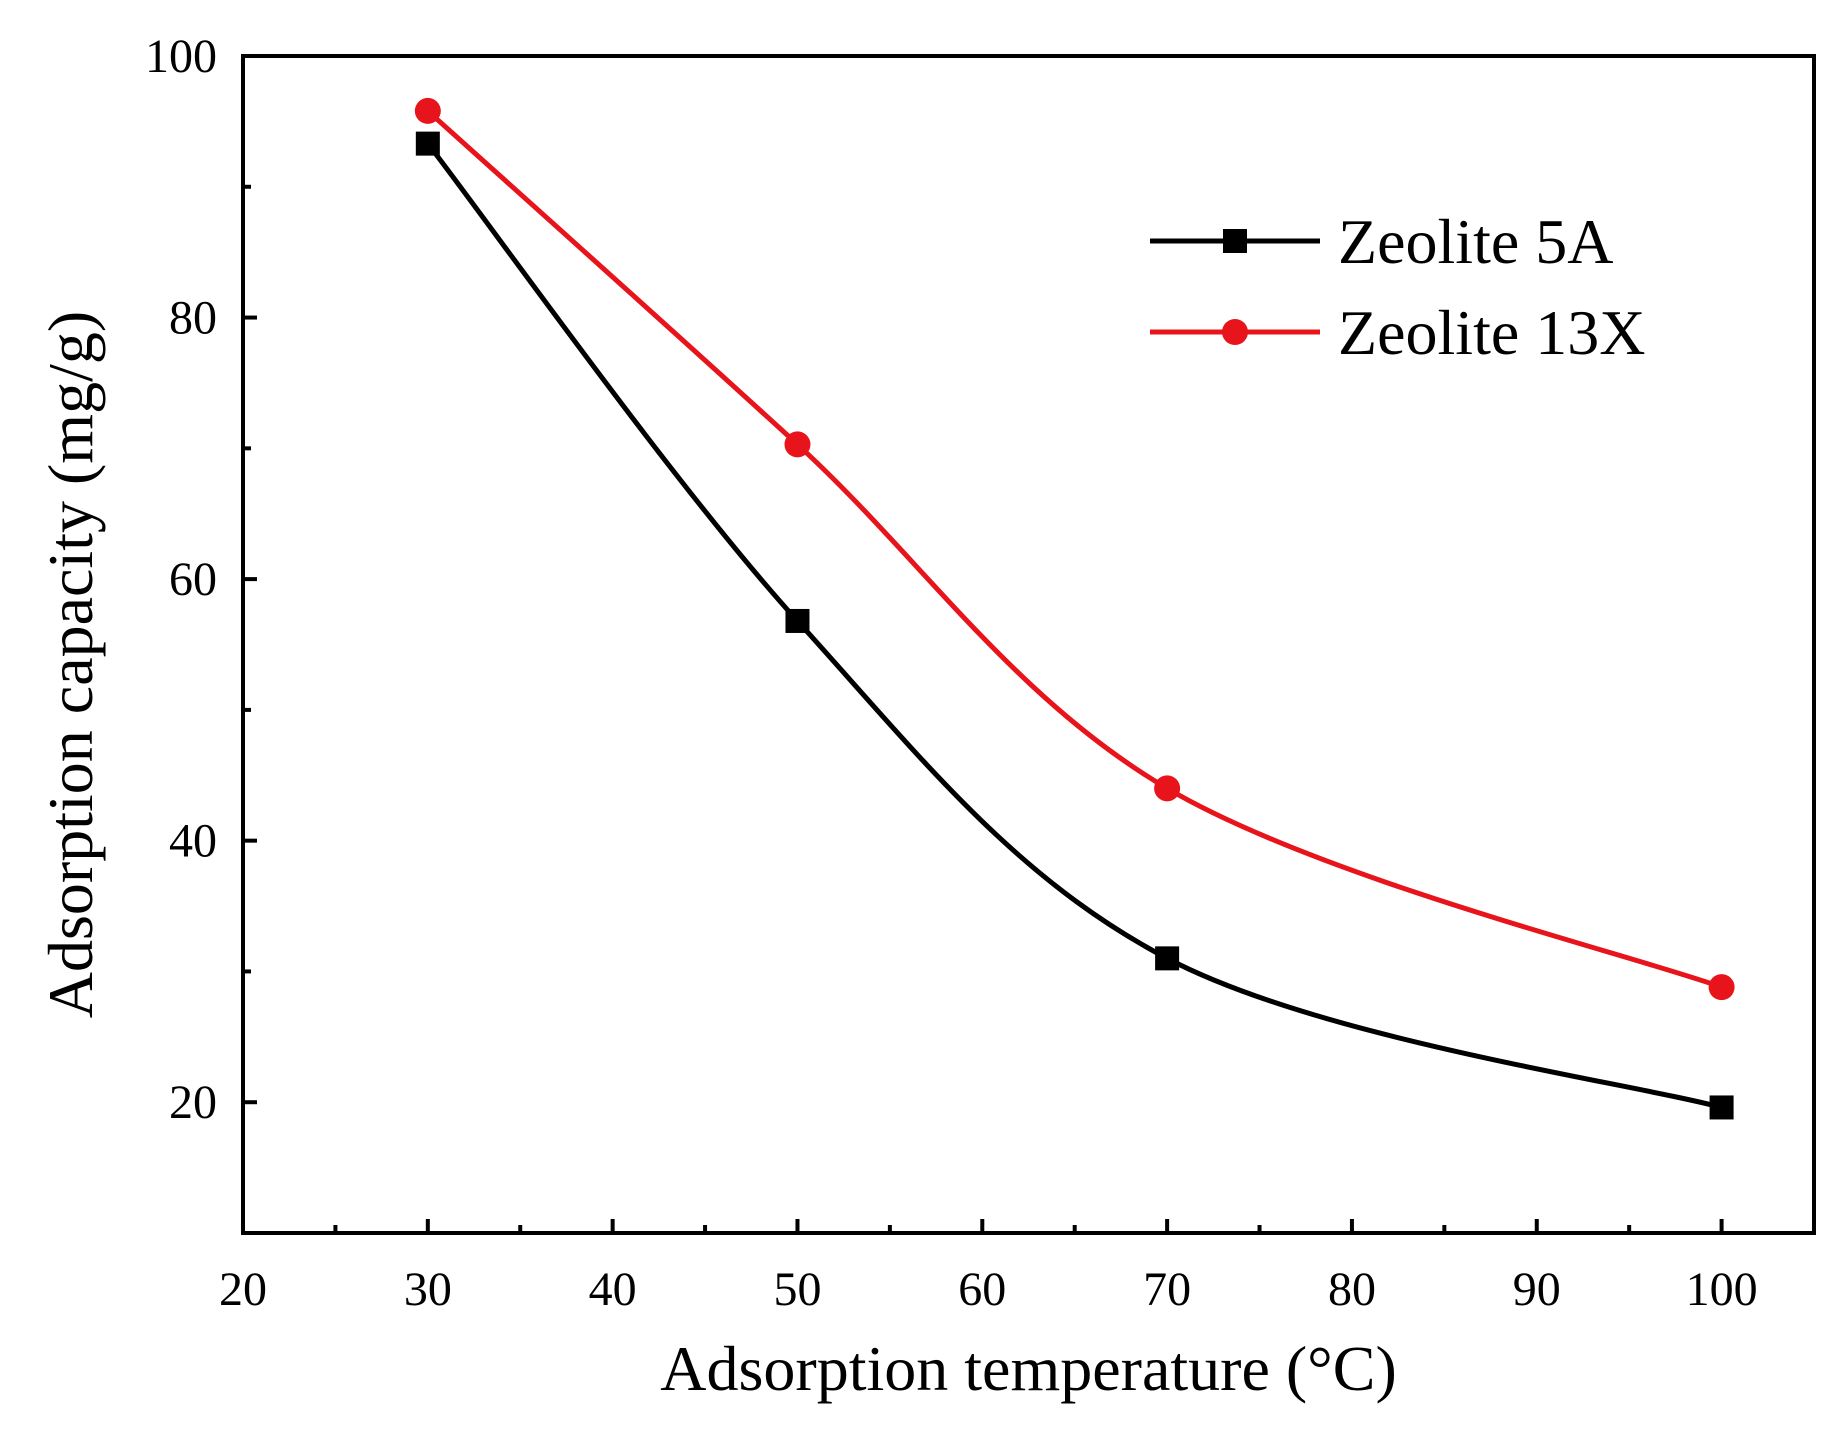 The image size is (1842, 1433). Describe the element at coordinates (1537, 1289) in the screenshot. I see `x-tick-label: 90` at that location.